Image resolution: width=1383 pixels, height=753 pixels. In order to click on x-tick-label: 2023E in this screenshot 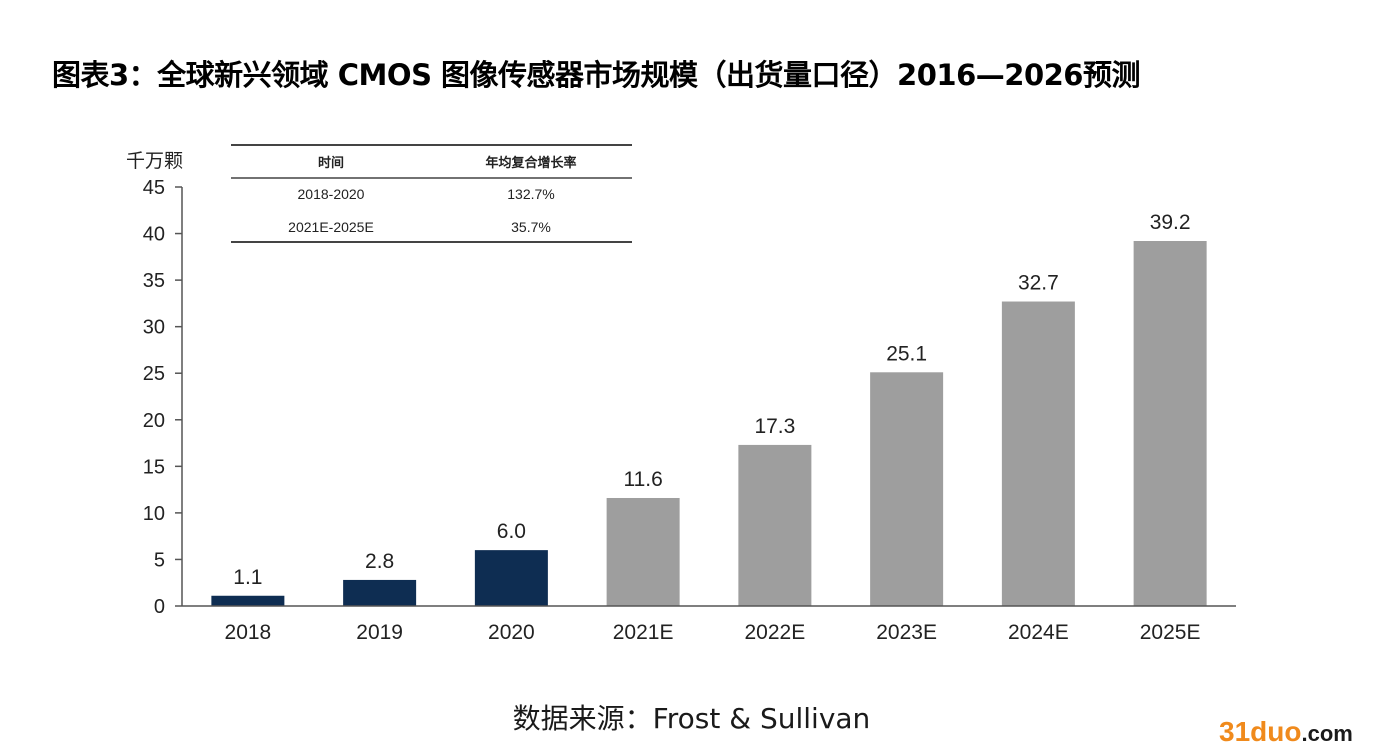, I will do `click(906, 632)`.